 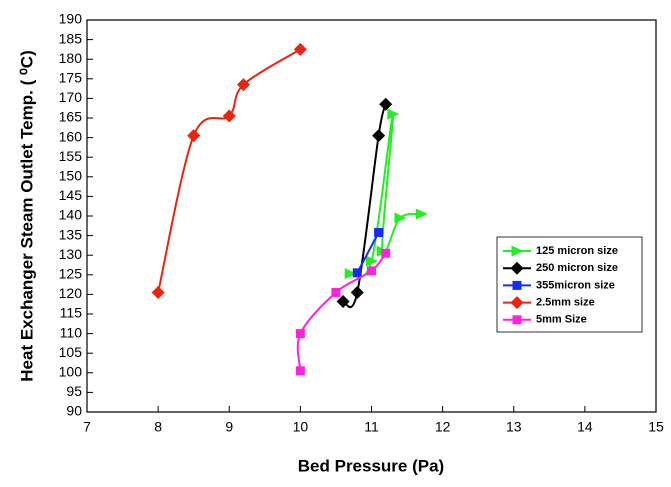 What do you see at coordinates (26, 215) in the screenshot?
I see `y-axis-label: Heat Exchanger Steam Outlet Temp. ( ⁰C)` at bounding box center [26, 215].